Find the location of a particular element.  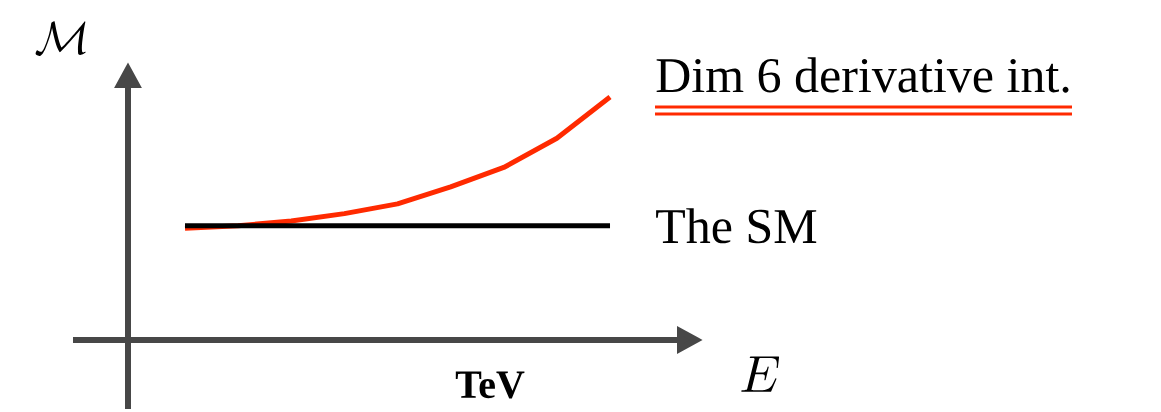

text: $\mathcal{M}$ is located at coordinates (60, 39).